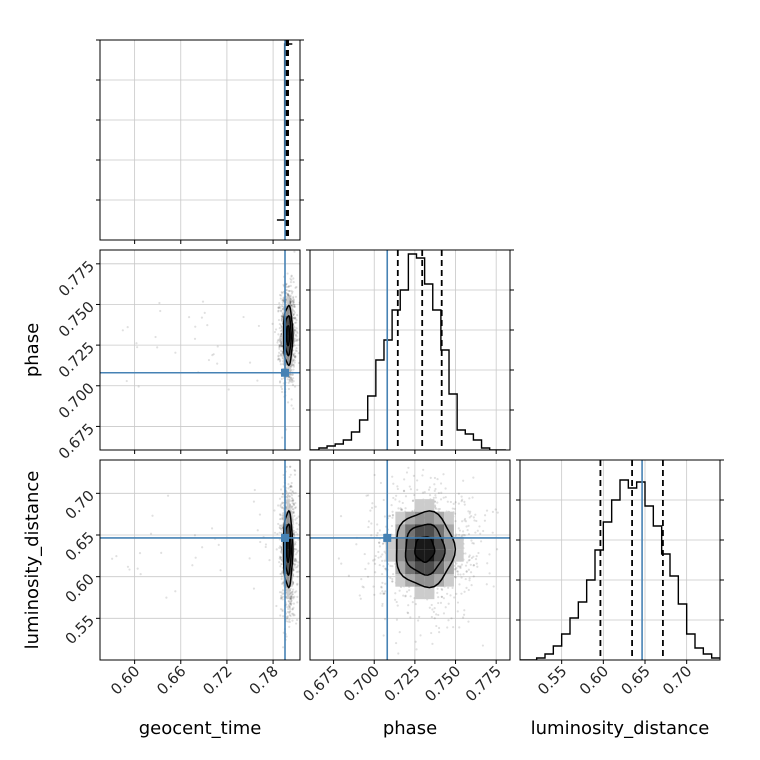  What do you see at coordinates (483, 683) in the screenshot?
I see `x-tick-label-phase: 0.775` at bounding box center [483, 683].